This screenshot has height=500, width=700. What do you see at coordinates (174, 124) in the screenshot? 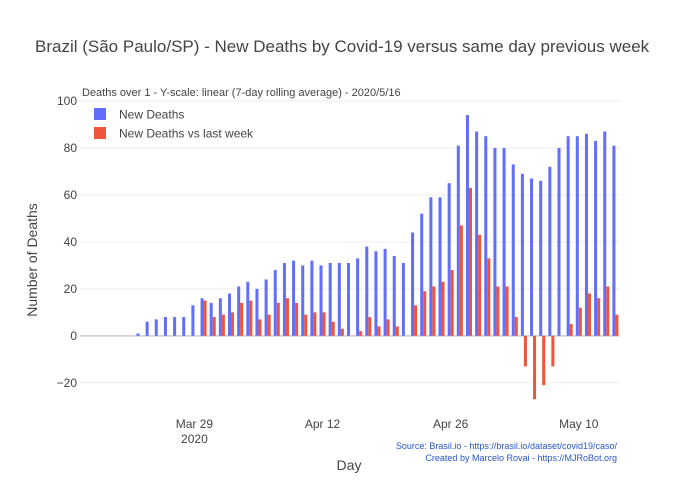
I see `legend: New Deaths New Deaths vs last week` at bounding box center [174, 124].